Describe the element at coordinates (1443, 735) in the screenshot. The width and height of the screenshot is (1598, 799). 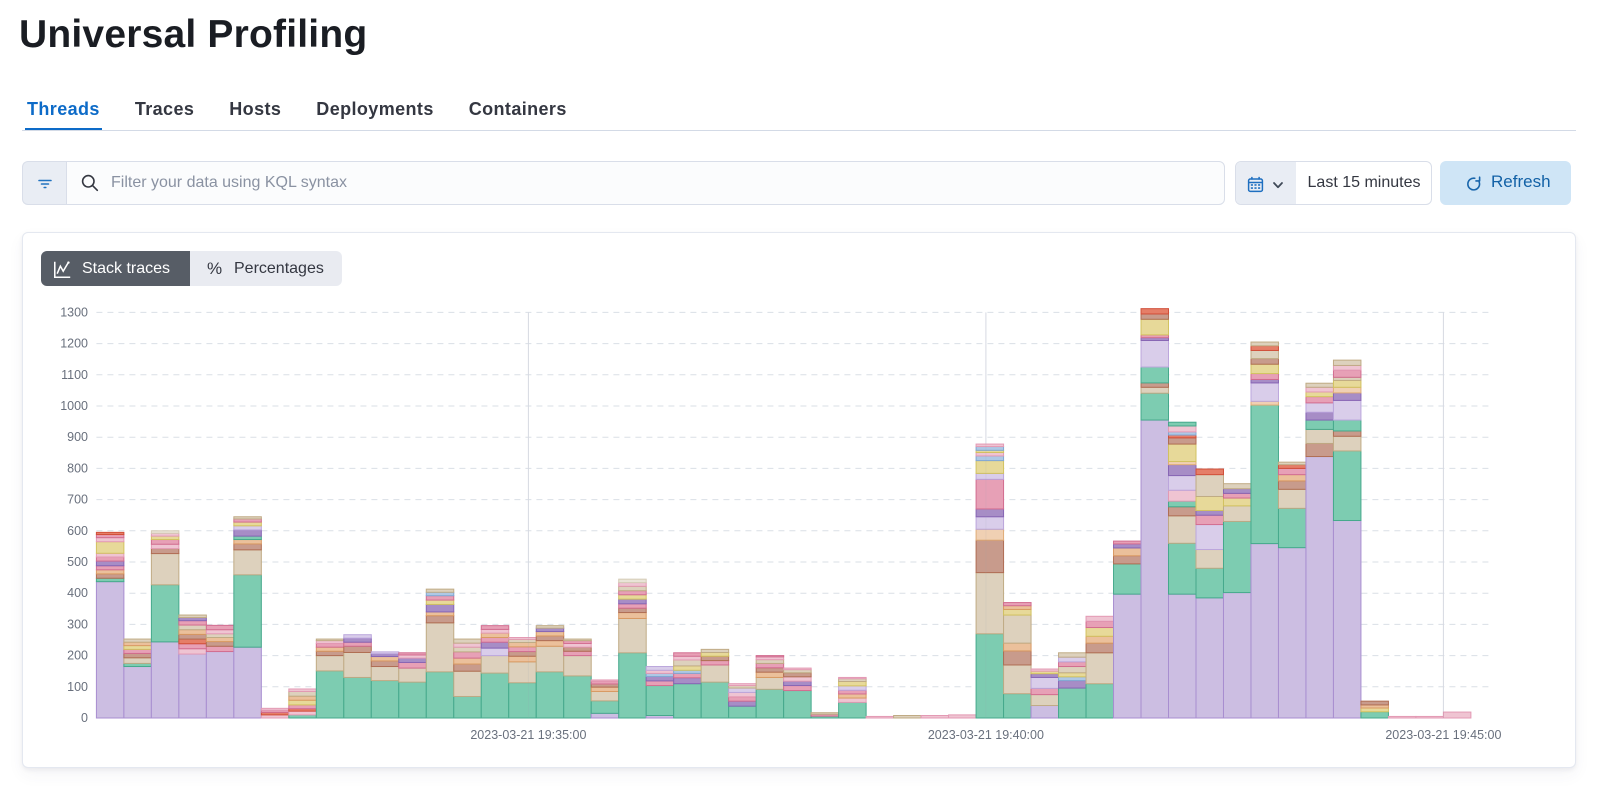
I see `svg-text: 2023-03-21 19:45:00` at that location.